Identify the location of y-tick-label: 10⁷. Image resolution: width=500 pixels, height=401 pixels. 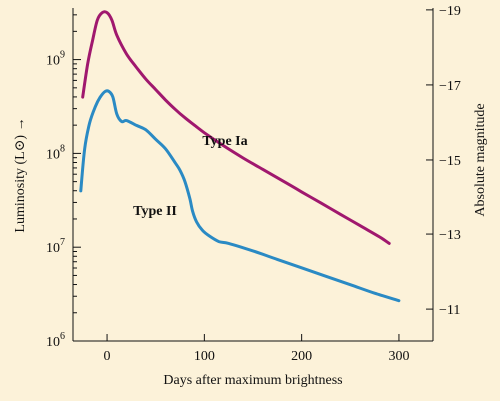
(55, 246).